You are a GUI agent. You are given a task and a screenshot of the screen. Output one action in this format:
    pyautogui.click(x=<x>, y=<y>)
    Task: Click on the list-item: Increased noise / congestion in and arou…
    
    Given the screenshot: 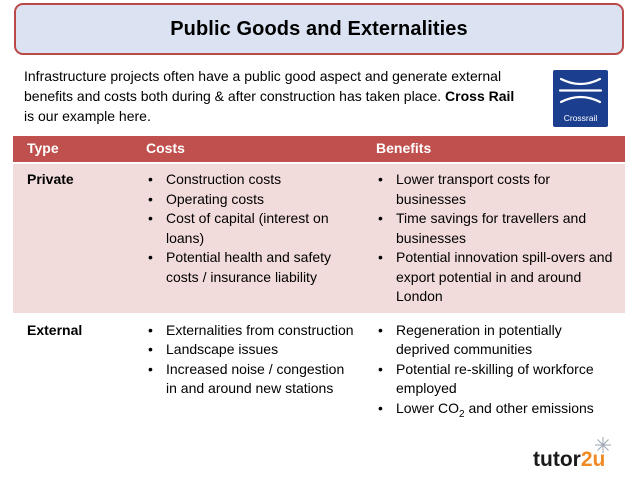 What is the action you would take?
    pyautogui.click(x=251, y=379)
    